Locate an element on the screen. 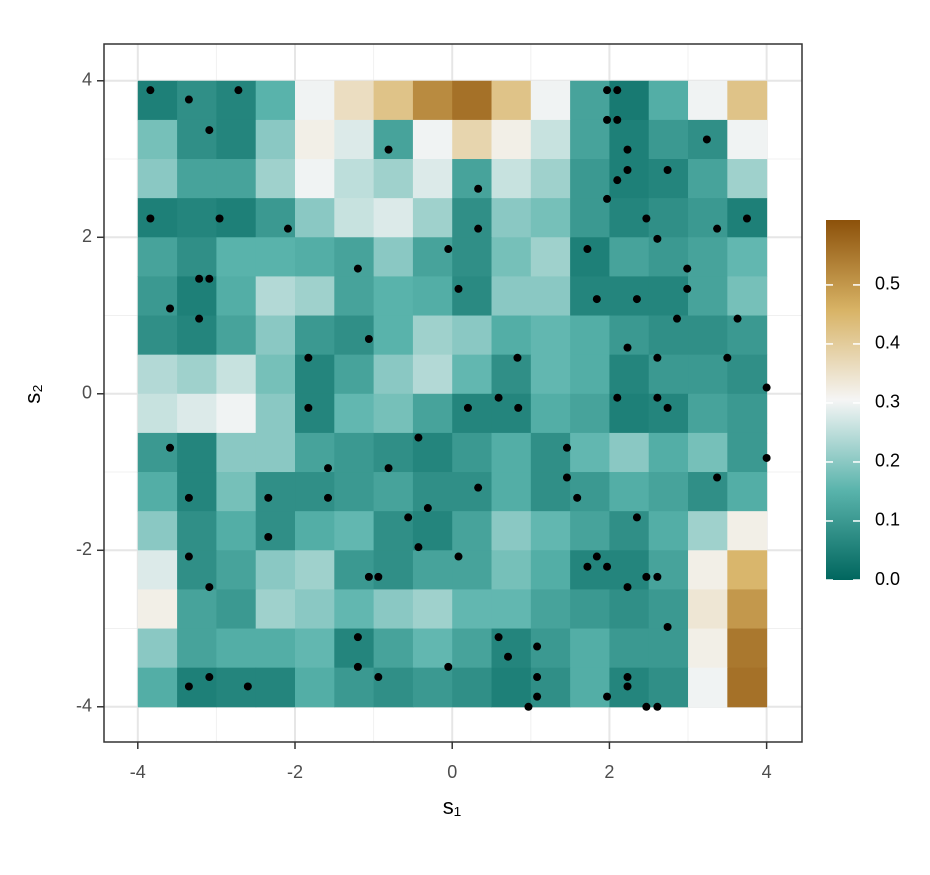 This screenshot has width=930, height=875. colorbar-label: 0.0 is located at coordinates (887, 579).